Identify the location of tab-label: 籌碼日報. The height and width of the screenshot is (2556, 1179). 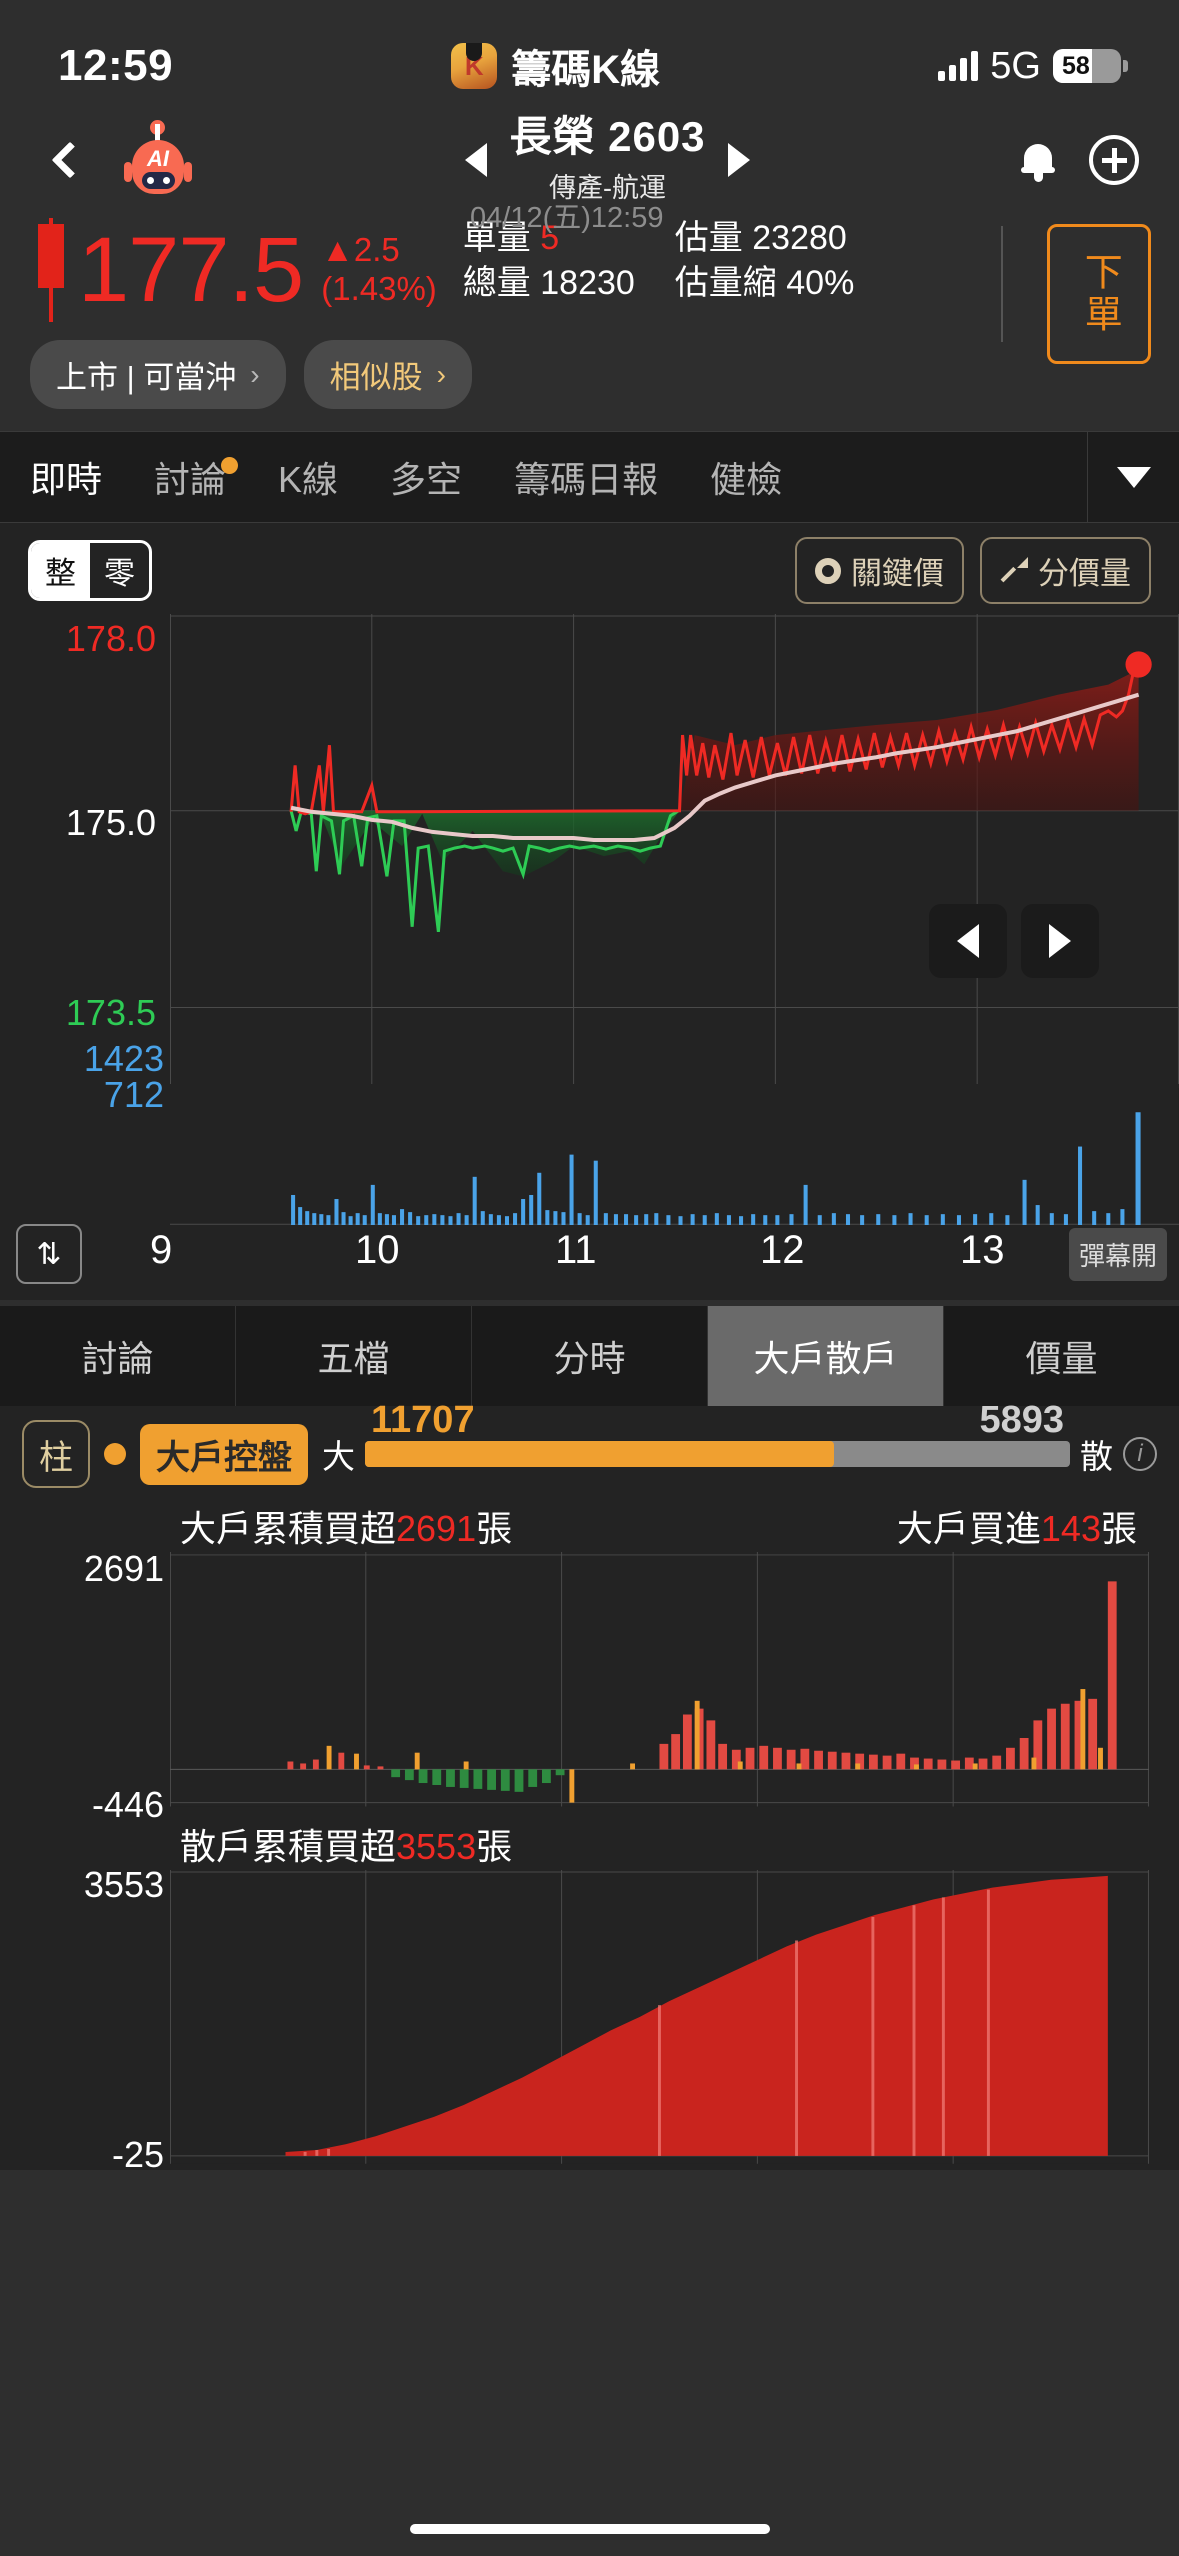
(586, 479).